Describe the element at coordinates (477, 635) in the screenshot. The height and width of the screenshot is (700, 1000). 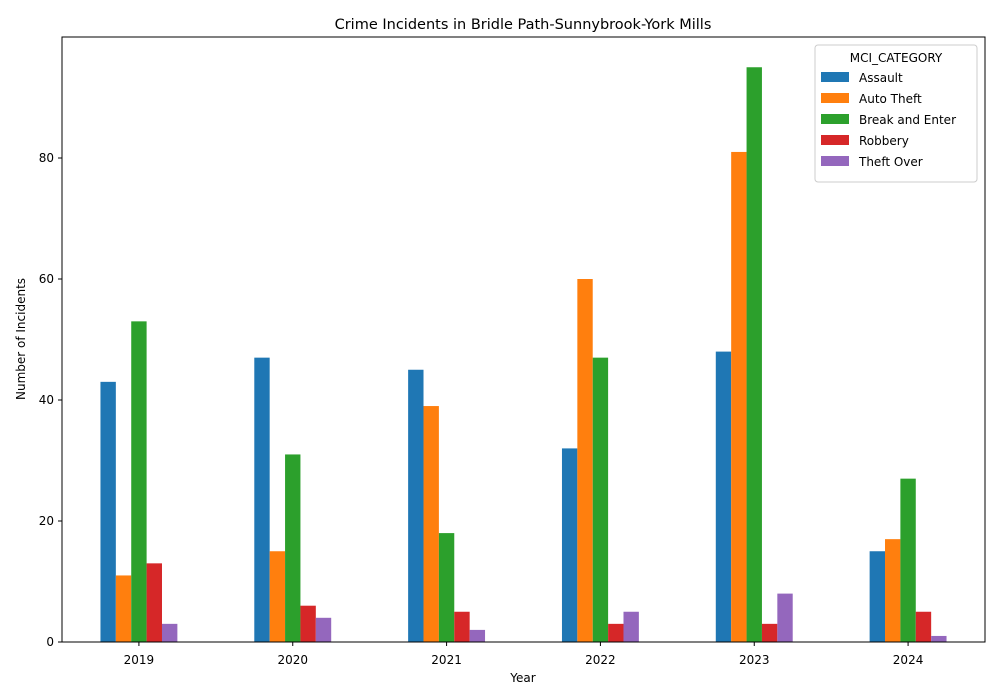
I see `bar-theft-over-2021` at that location.